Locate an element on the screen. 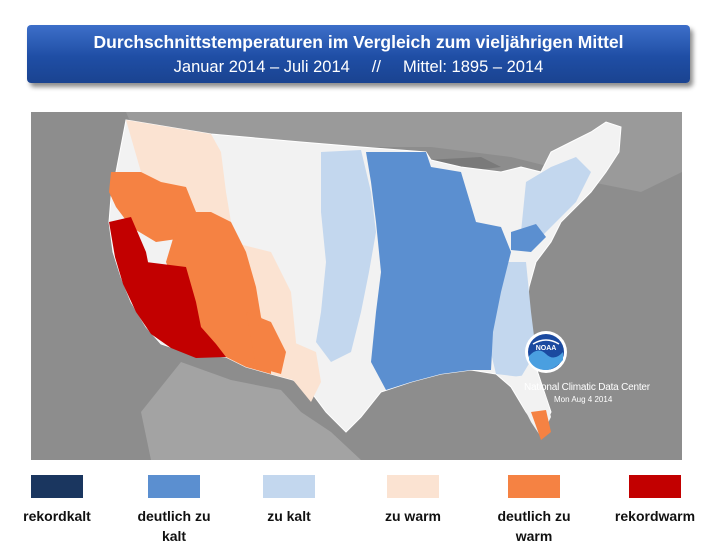 The width and height of the screenshot is (709, 555). region-record-warm-southwest is located at coordinates (186, 309).